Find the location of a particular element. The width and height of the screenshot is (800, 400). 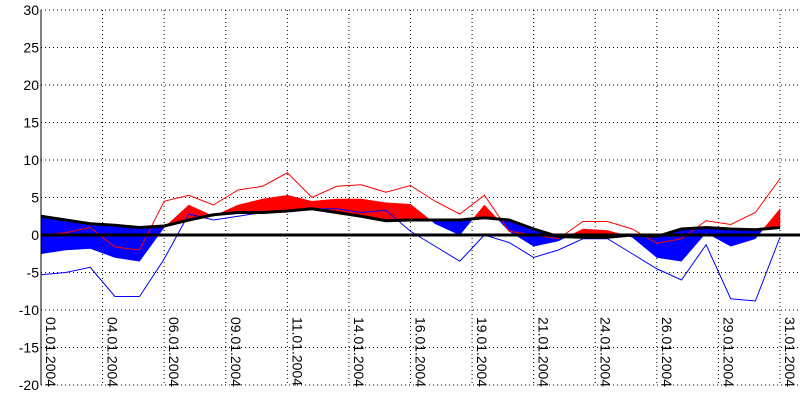

x-tick-label: 14.01.2004 is located at coordinates (359, 352).